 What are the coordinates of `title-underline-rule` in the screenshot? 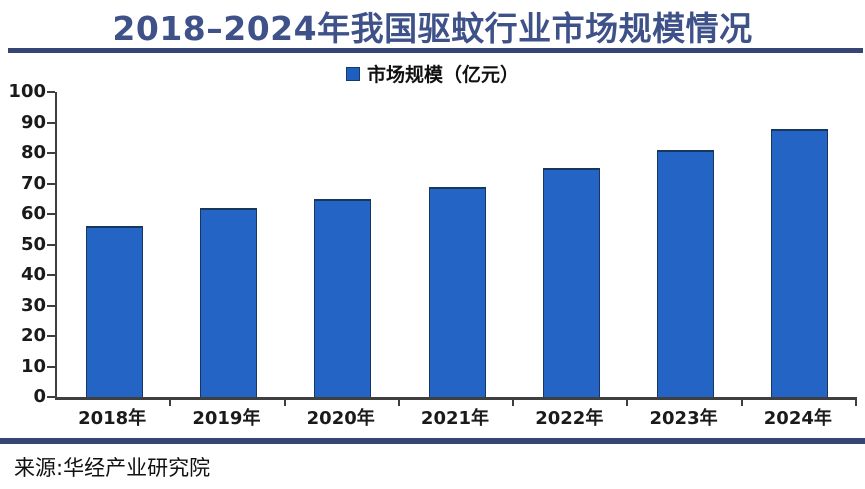 It's located at (435, 50).